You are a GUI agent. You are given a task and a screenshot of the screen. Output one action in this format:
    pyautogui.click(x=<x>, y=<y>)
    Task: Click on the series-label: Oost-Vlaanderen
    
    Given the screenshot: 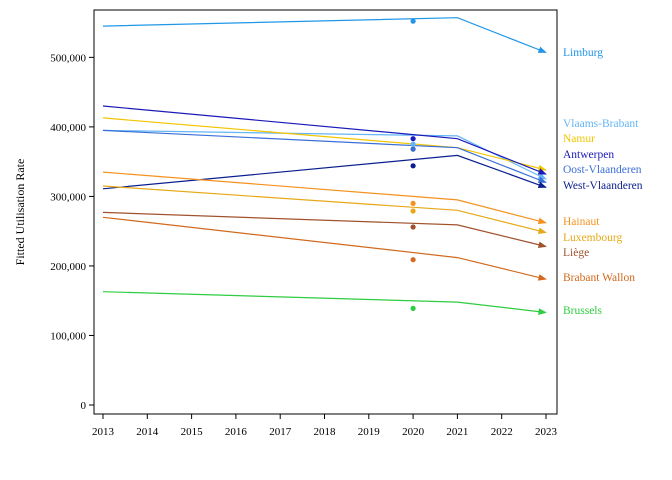 What is the action you would take?
    pyautogui.click(x=602, y=170)
    